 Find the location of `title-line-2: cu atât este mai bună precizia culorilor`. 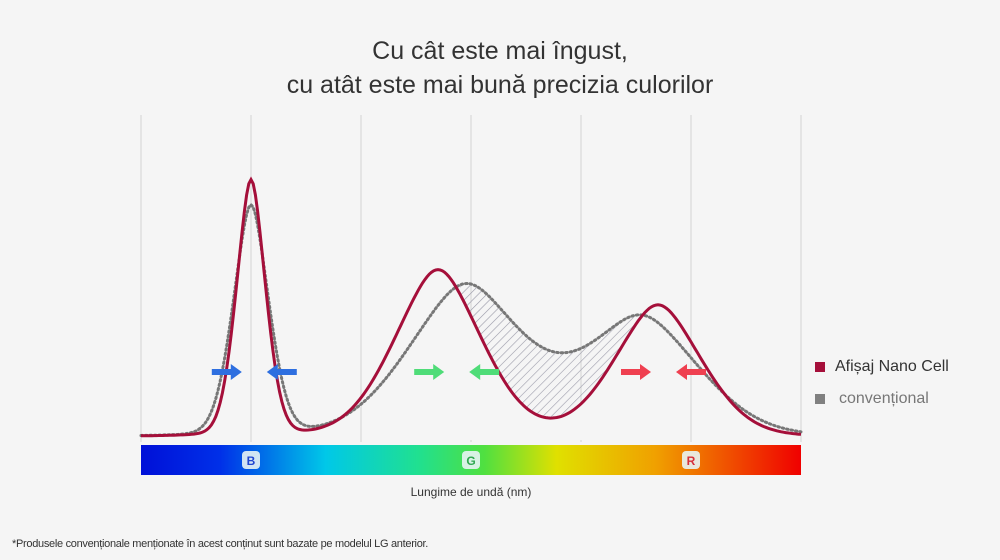

title-line-2: cu atât este mai bună precizia culorilor is located at coordinates (500, 85).